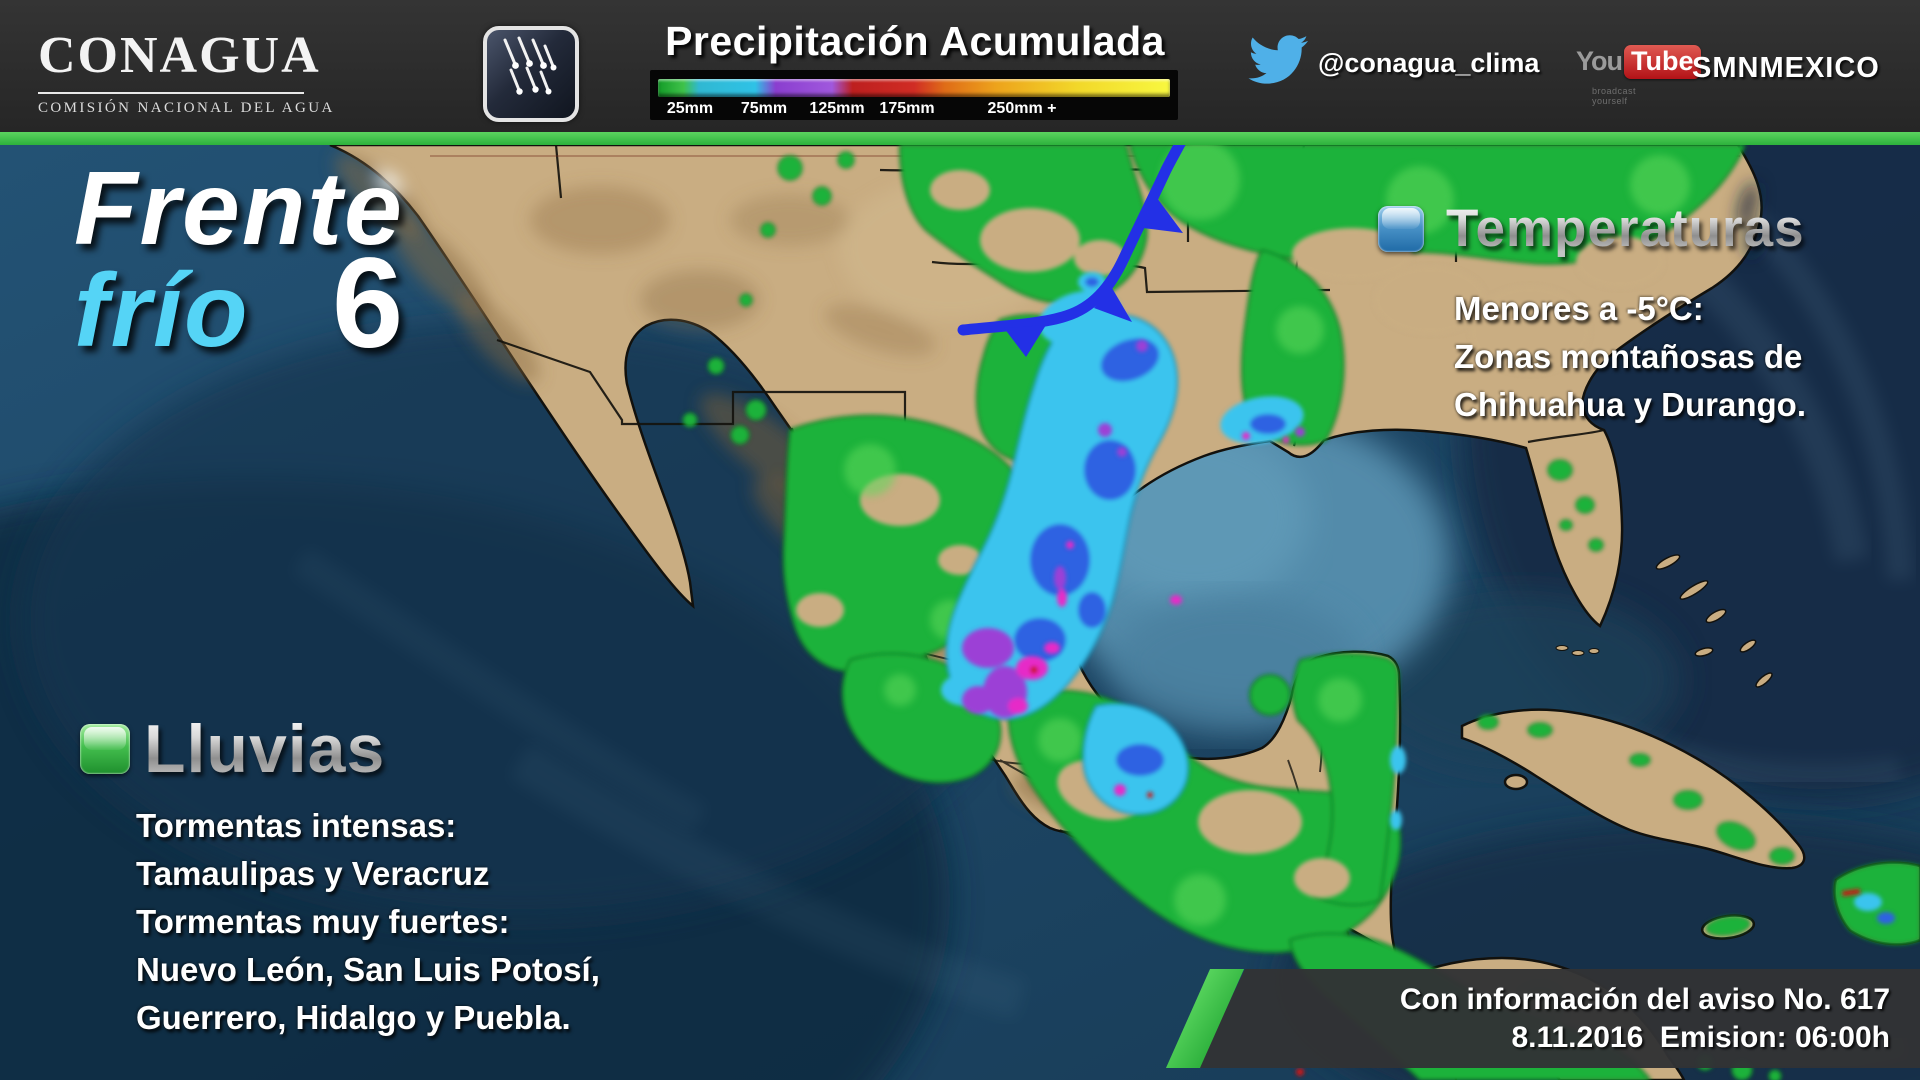  I want to click on rains-title: Lluvias, so click(265, 749).